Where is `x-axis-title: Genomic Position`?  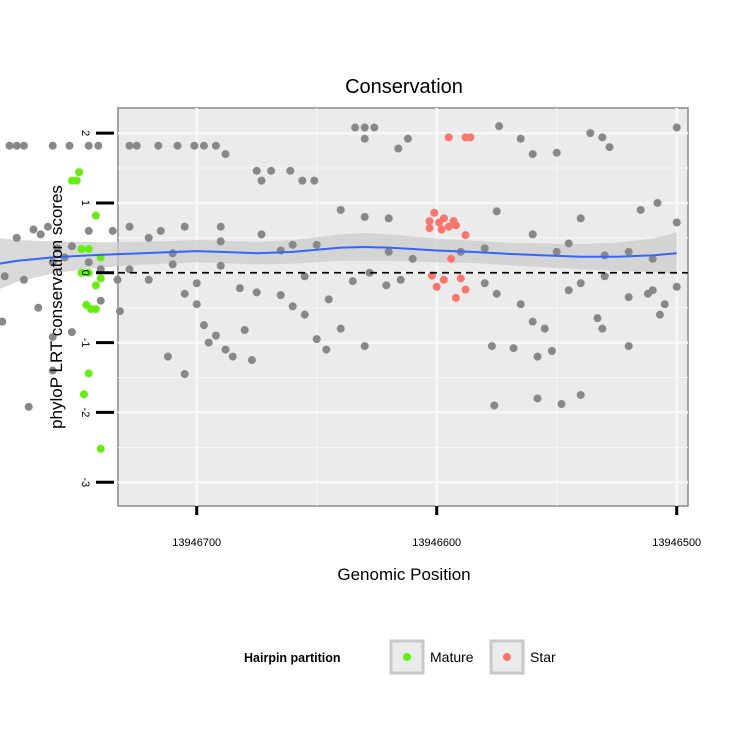 x-axis-title: Genomic Position is located at coordinates (403, 574).